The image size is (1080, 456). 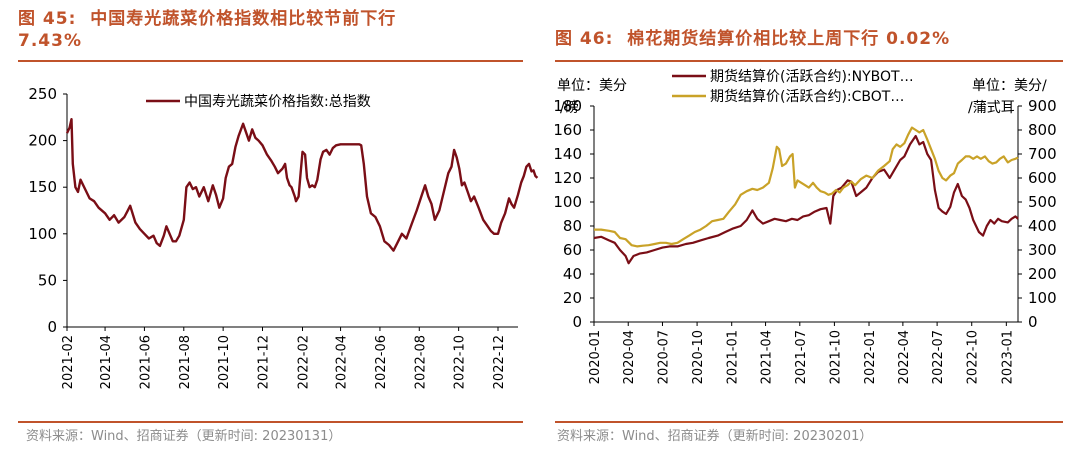 What do you see at coordinates (270, 61) in the screenshot?
I see `chart1-title-rule` at bounding box center [270, 61].